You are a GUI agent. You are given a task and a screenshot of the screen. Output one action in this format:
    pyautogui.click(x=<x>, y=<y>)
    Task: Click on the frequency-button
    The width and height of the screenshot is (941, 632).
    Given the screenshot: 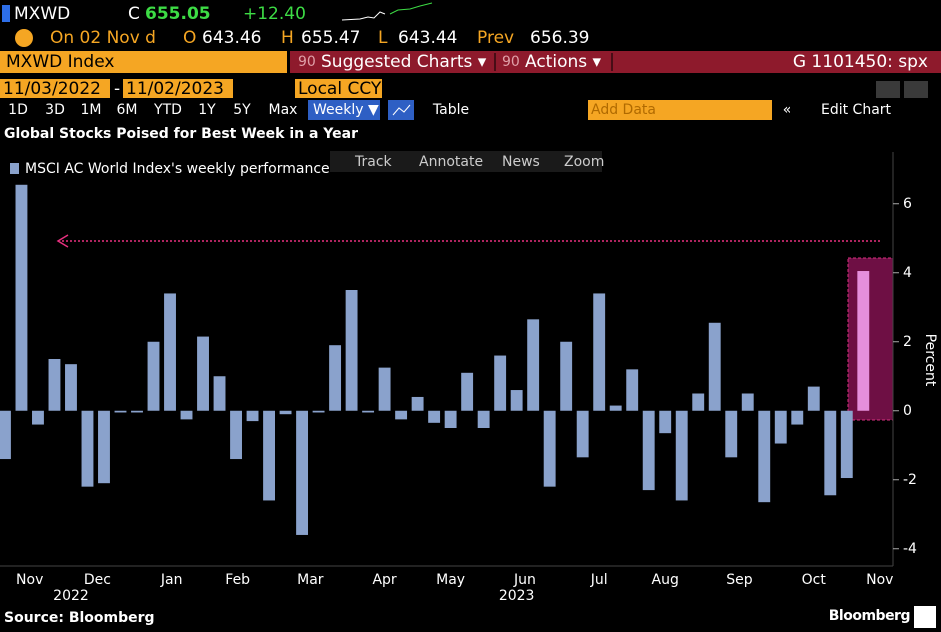 What is the action you would take?
    pyautogui.click(x=344, y=110)
    